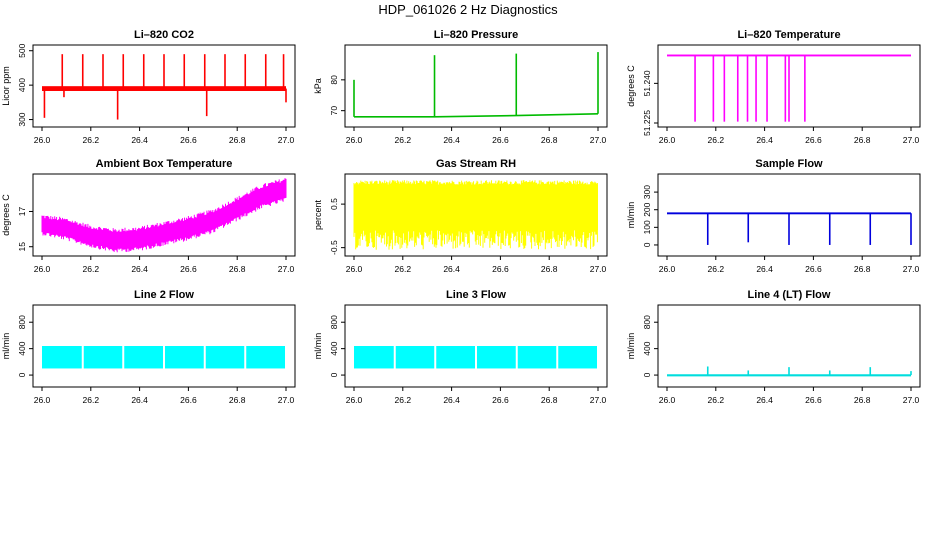 The height and width of the screenshot is (540, 936). I want to click on chart-6-xtick-label: 26.6, so click(813, 269).